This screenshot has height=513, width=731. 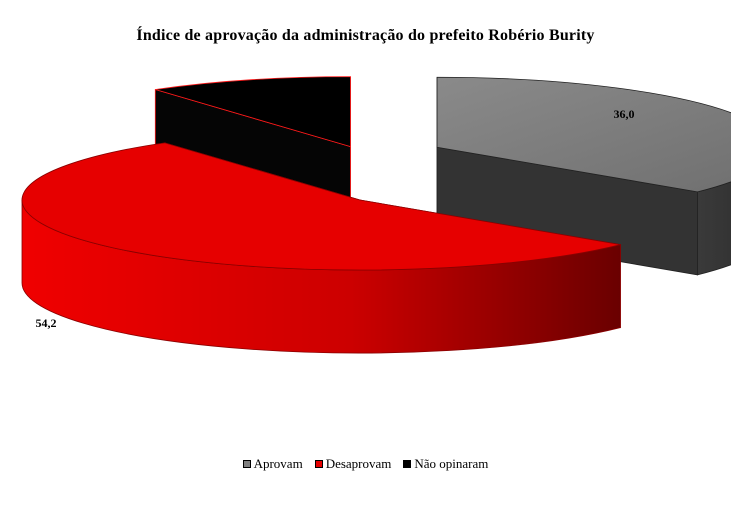 I want to click on legend-label-desaprovam: Desaprovam, so click(x=358, y=463).